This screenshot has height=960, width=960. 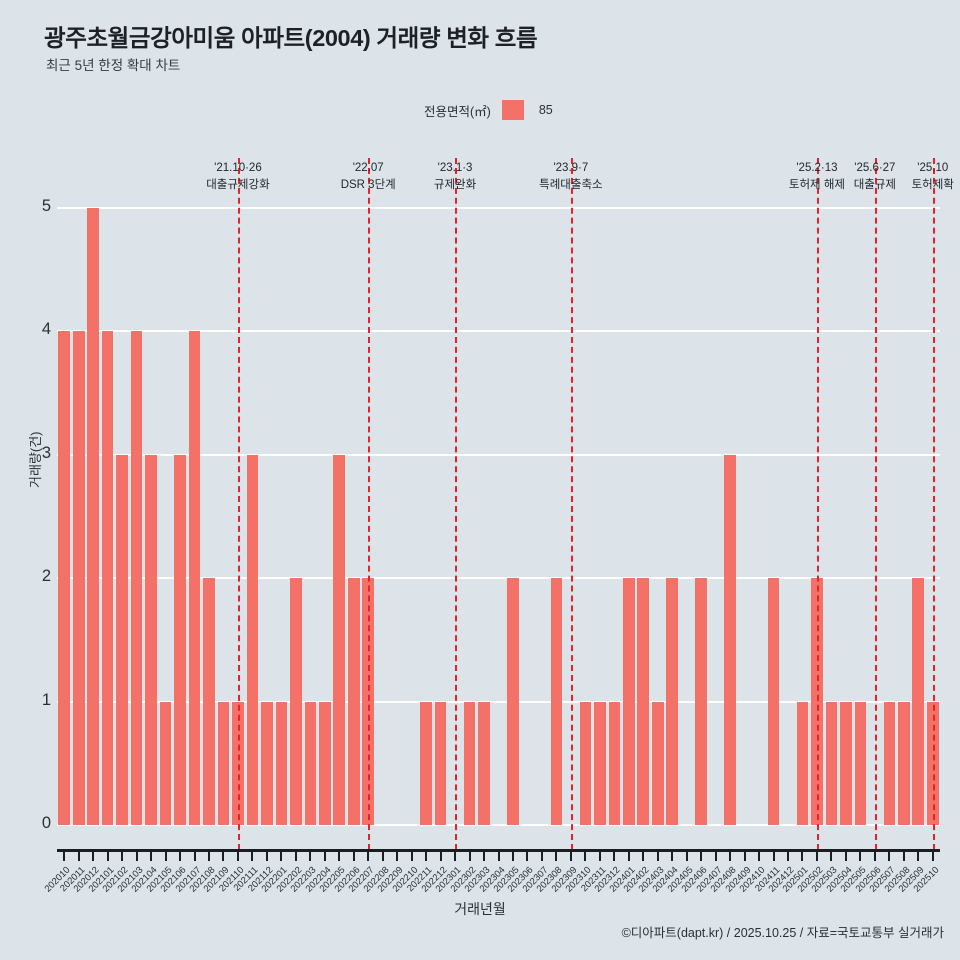 I want to click on event-annotation-6: '25.10 토허제확, so click(x=933, y=177).